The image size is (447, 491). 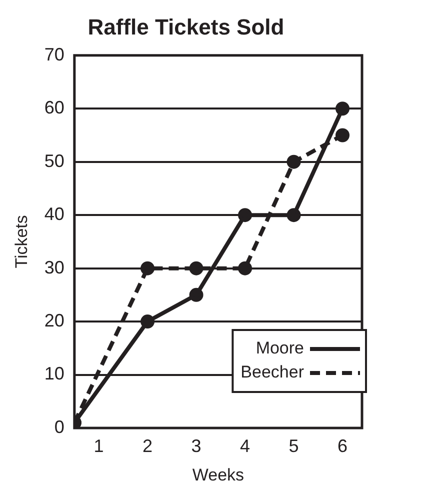 What do you see at coordinates (99, 446) in the screenshot?
I see `x-tick-label: 1` at bounding box center [99, 446].